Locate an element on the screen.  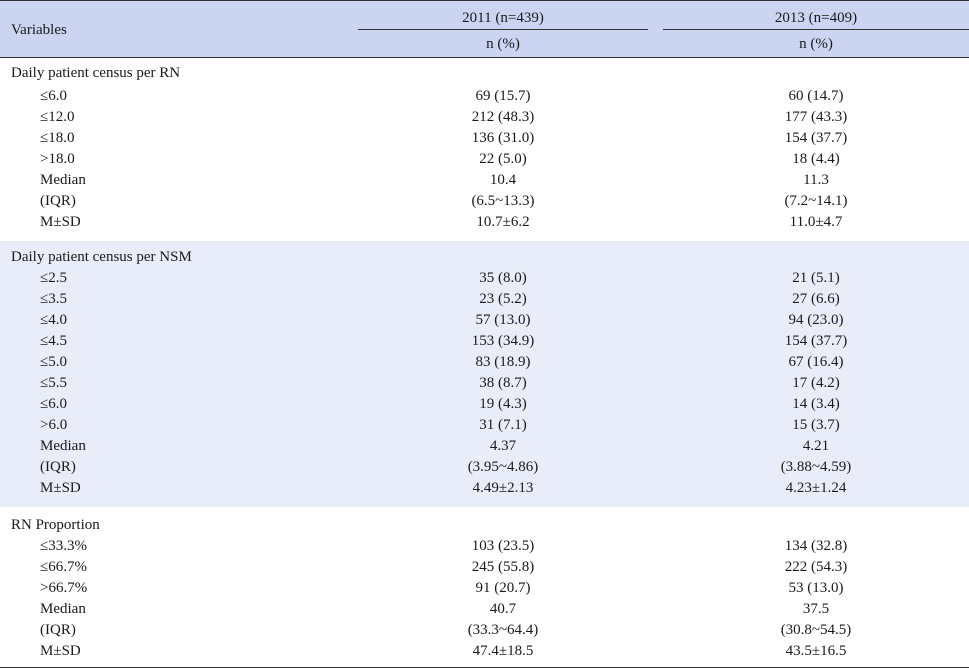
value-2011: 69 (15.7) is located at coordinates (503, 95).